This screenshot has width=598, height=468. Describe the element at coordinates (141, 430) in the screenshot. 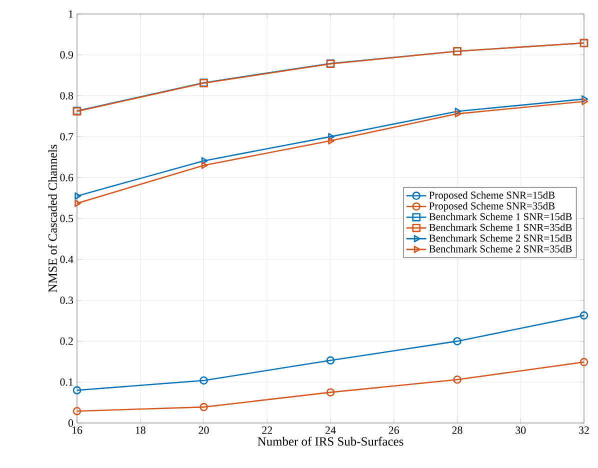

I see `x-tick-label: 18` at that location.